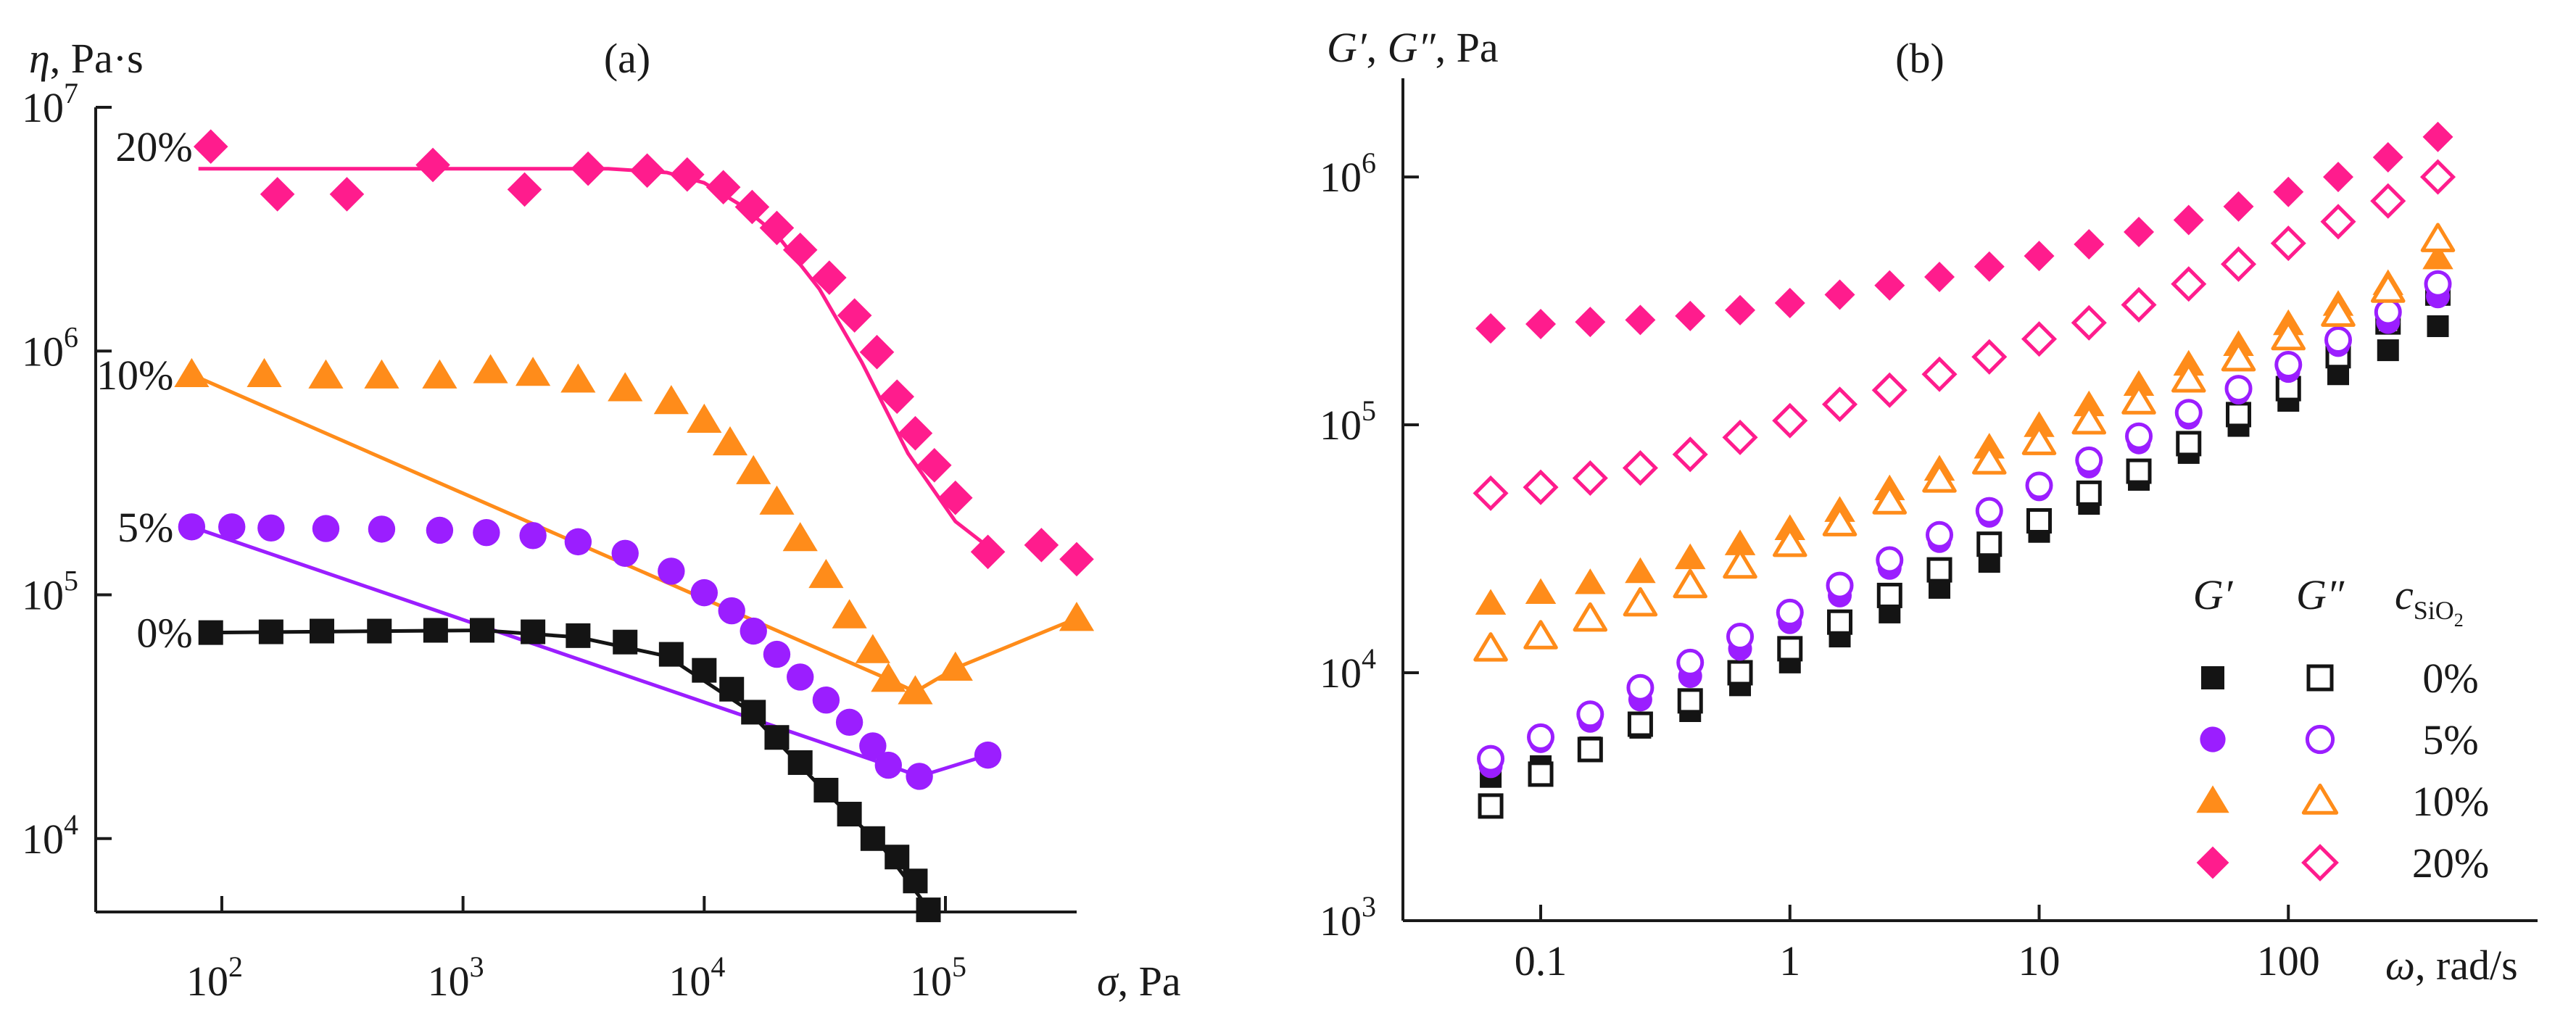 The width and height of the screenshot is (2576, 1012). What do you see at coordinates (567, 765) in the screenshot?
I see `series-line-0%` at bounding box center [567, 765].